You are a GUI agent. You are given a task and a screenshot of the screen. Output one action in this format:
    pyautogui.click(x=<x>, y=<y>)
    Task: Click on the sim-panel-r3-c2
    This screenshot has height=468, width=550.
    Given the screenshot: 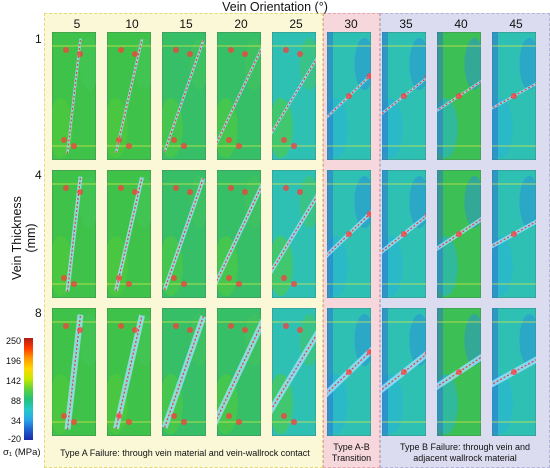 What is the action you would take?
    pyautogui.click(x=129, y=372)
    